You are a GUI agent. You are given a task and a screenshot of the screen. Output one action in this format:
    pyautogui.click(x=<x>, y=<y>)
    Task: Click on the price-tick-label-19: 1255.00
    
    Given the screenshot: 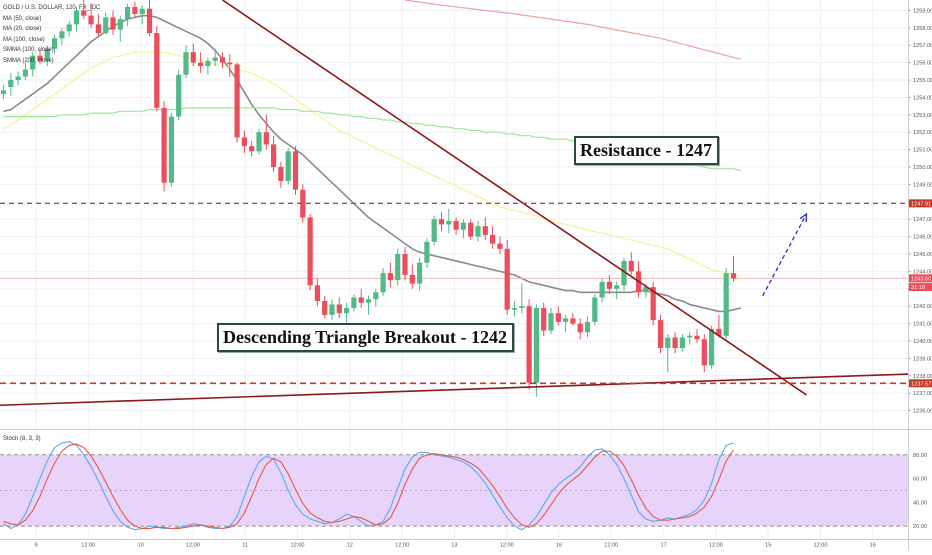 What is the action you would take?
    pyautogui.click(x=922, y=81)
    